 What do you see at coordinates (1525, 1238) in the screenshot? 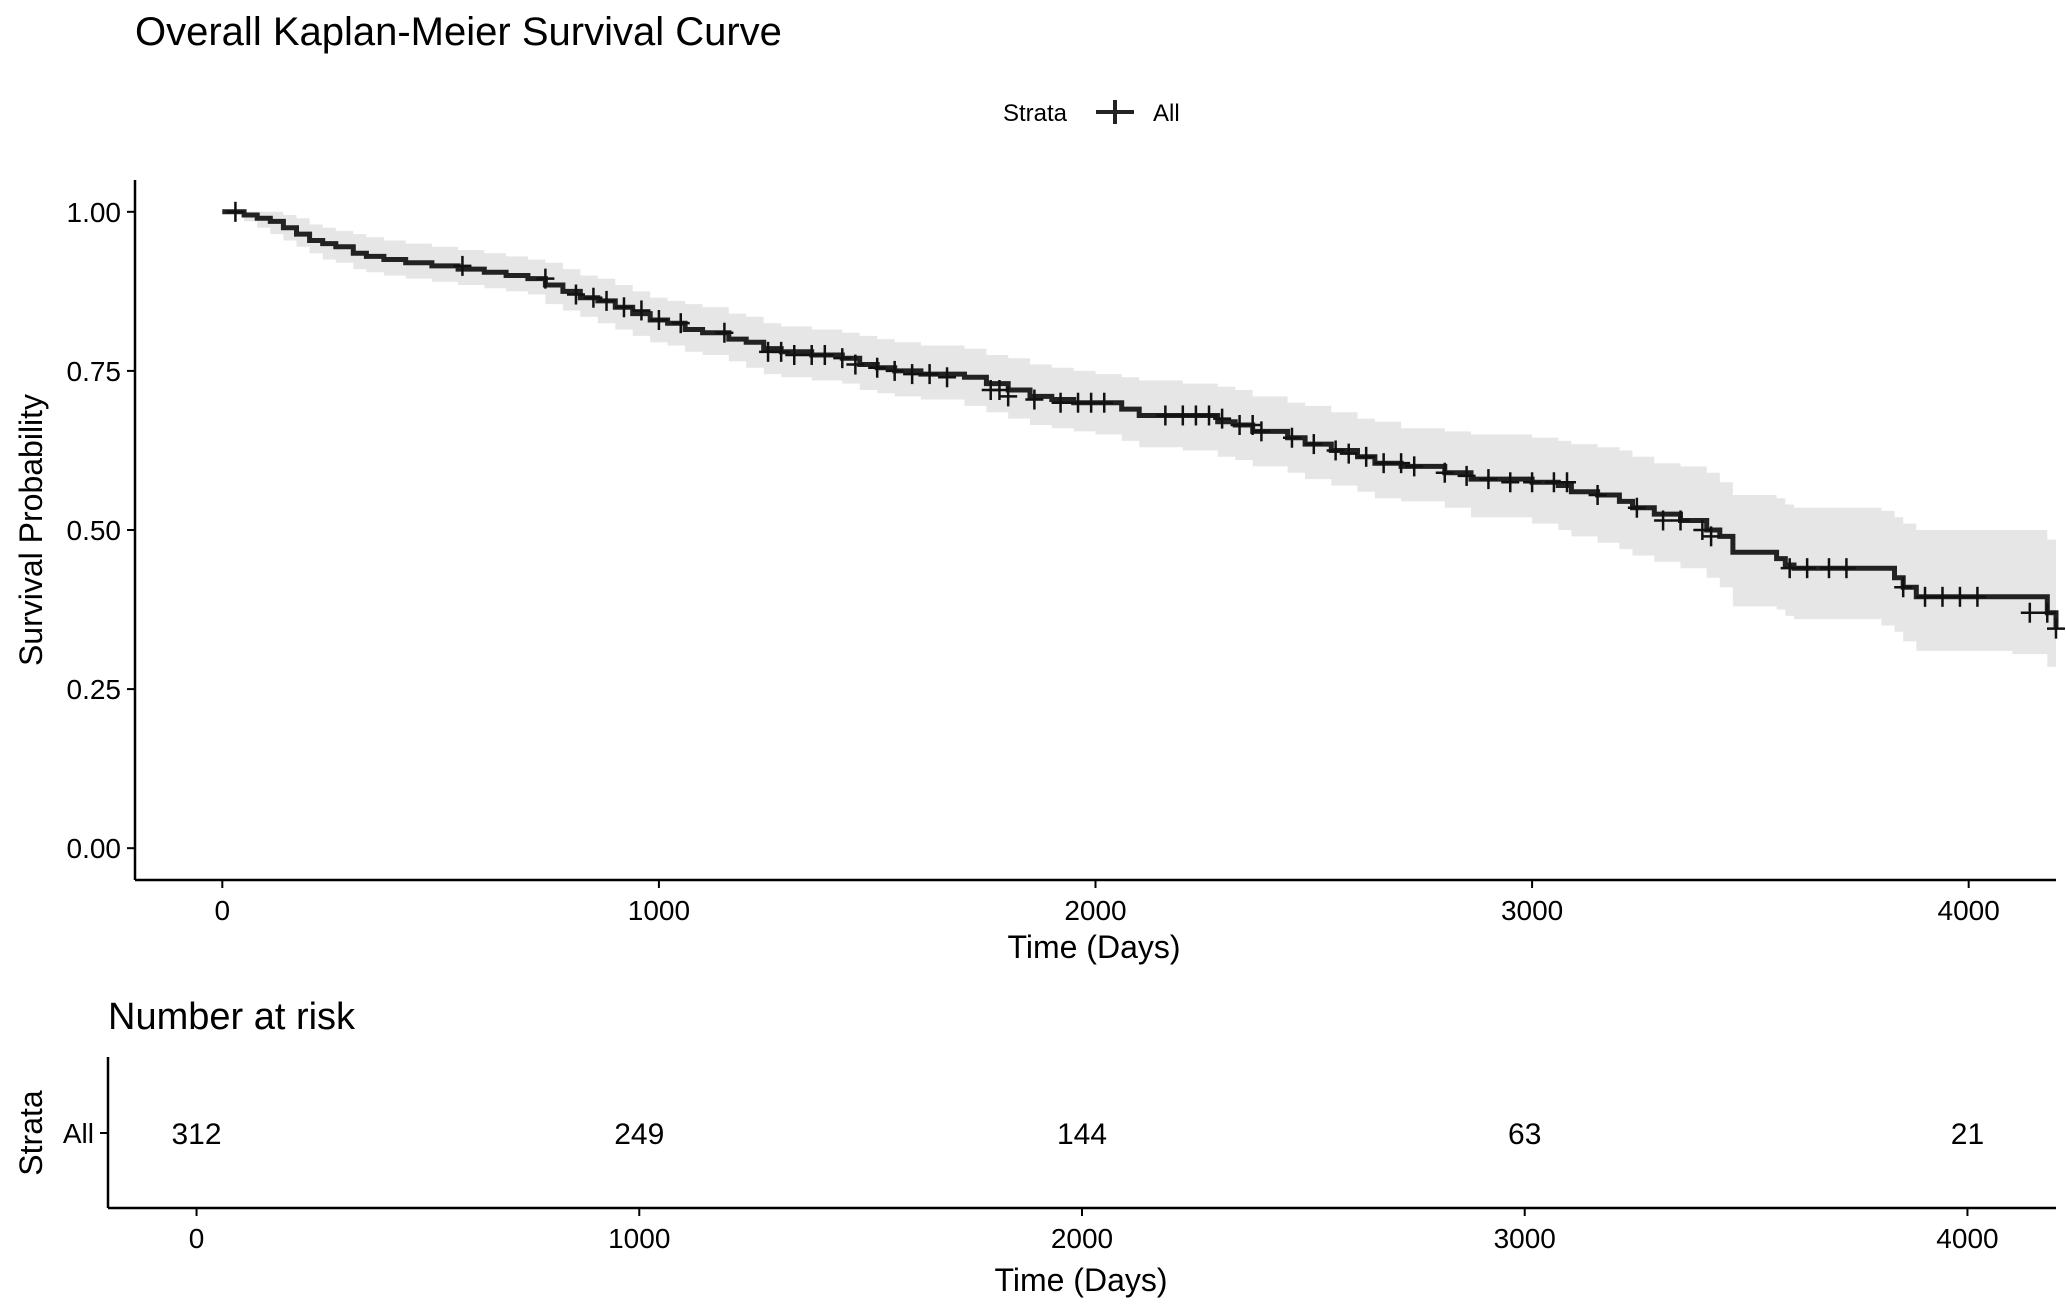
I see `risk-x-tick-label: 3000` at bounding box center [1525, 1238].